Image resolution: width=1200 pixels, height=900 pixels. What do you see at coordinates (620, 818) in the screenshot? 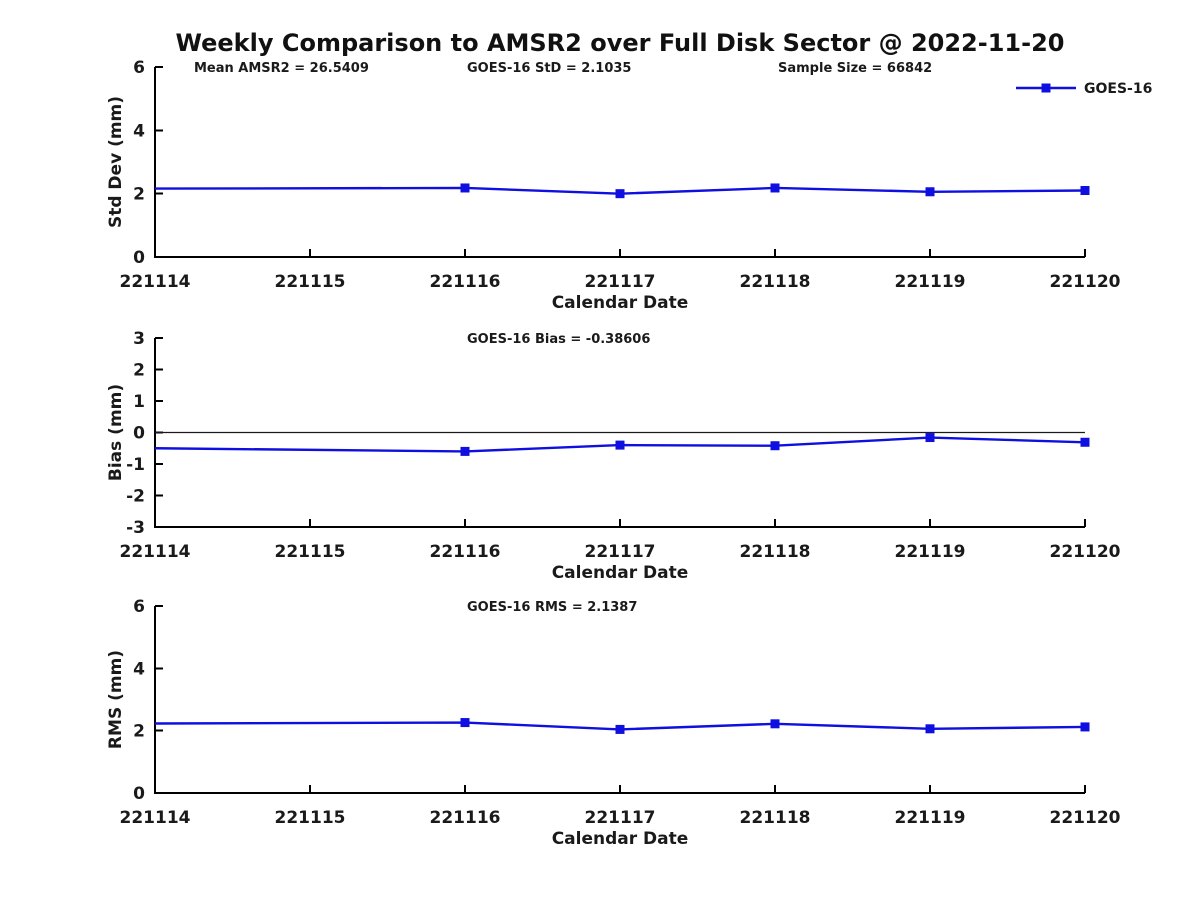
I see `rms-panel-xtick-label: 221117` at bounding box center [620, 818].